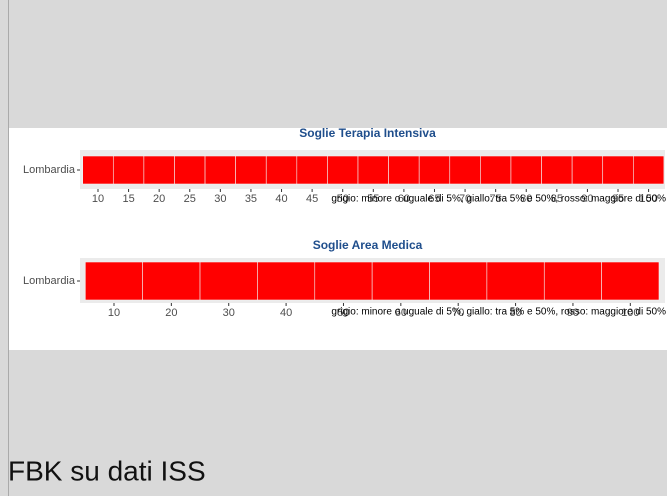  I want to click on x-tick-label: 25, so click(190, 199).